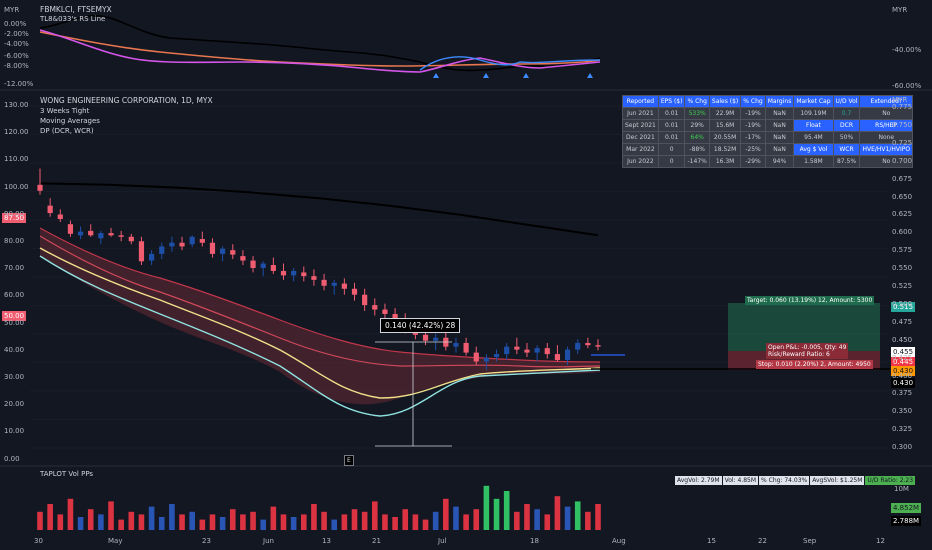 This screenshot has width=932, height=550. What do you see at coordinates (326, 541) in the screenshot?
I see `time-axis-label: 13` at bounding box center [326, 541].